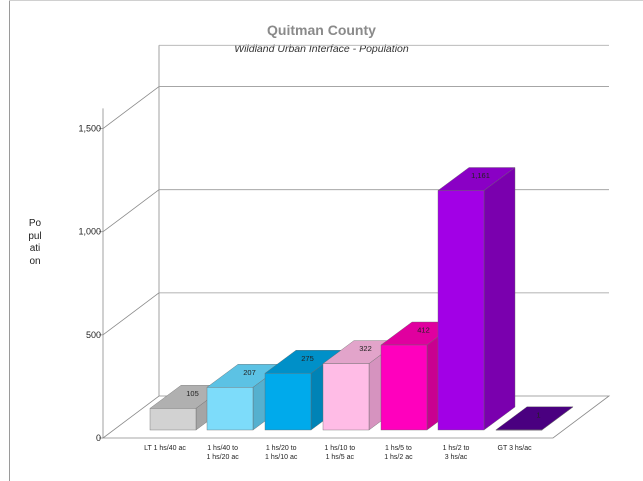 The width and height of the screenshot is (643, 481). Describe the element at coordinates (398, 448) in the screenshot. I see `x-tick-label: 1 hs/5 to` at that location.